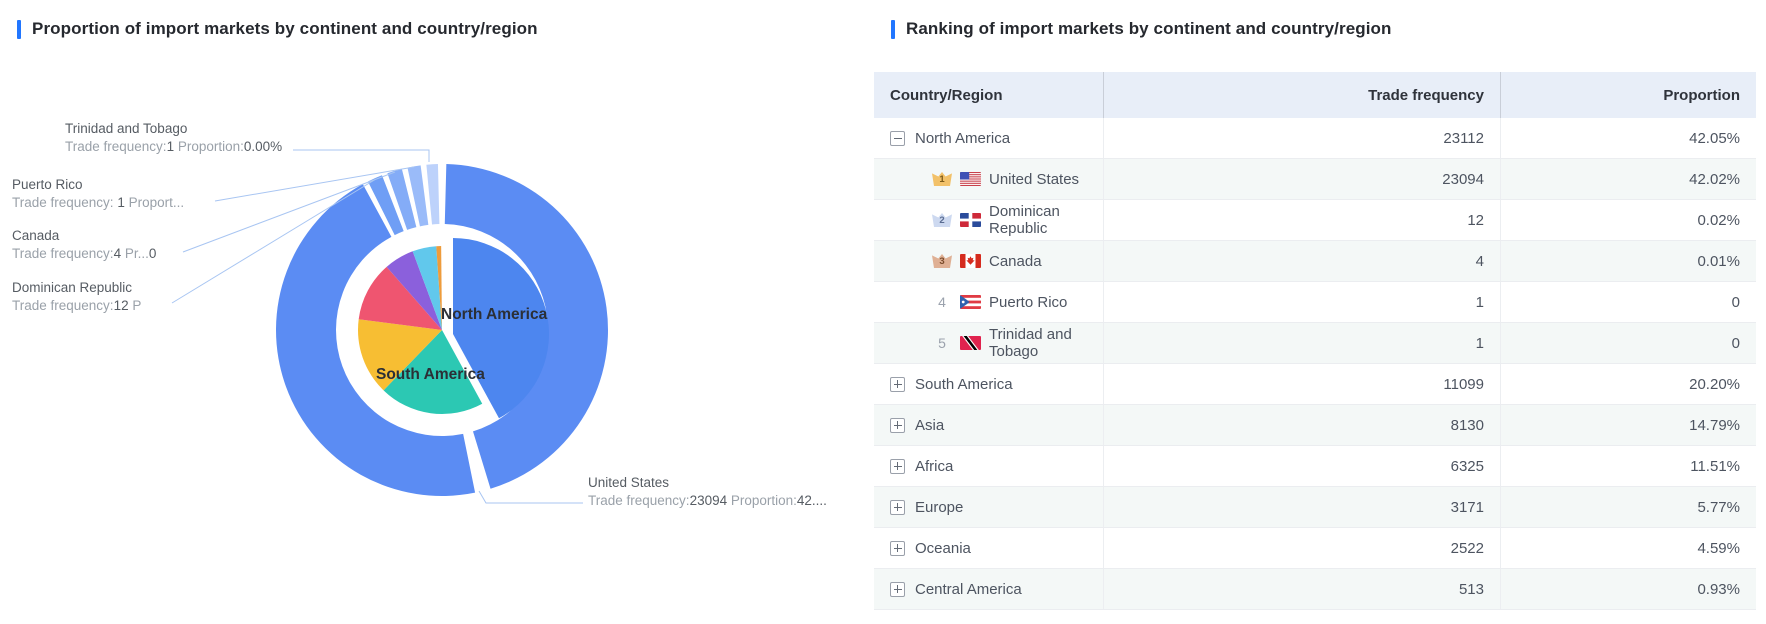 This screenshot has width=1766, height=624. I want to click on region-name: Europe, so click(939, 507).